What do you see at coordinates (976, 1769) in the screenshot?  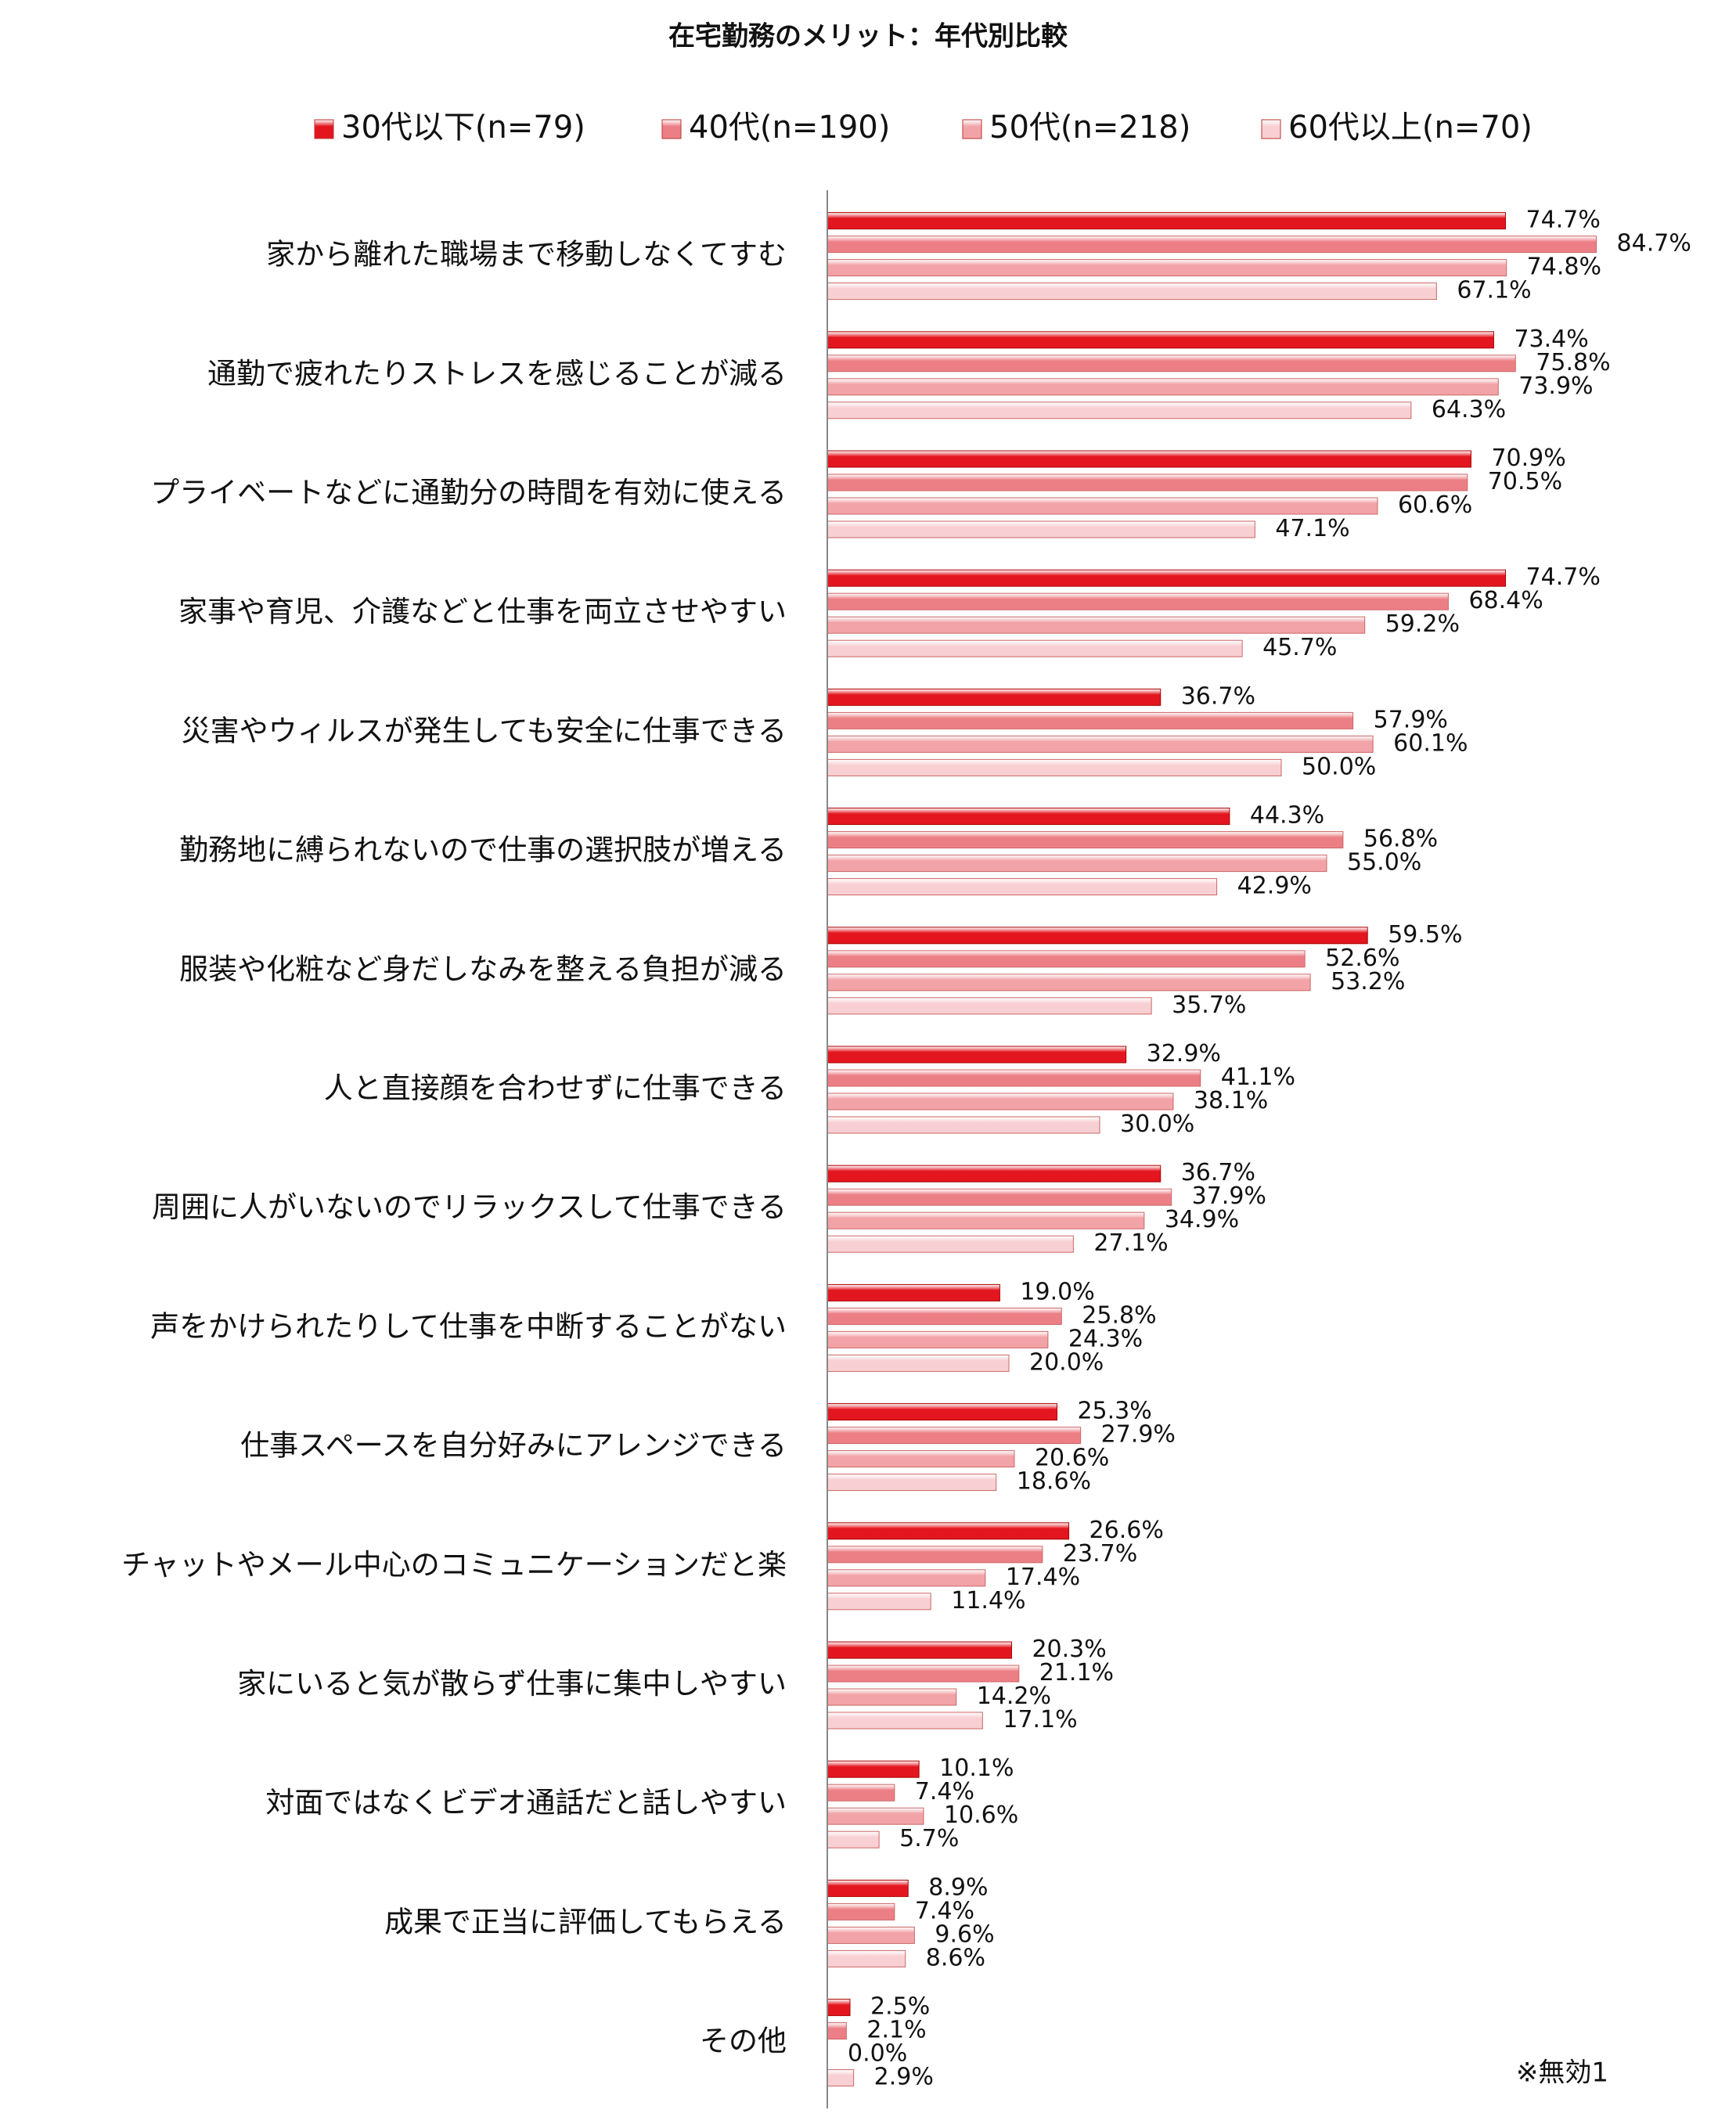 I see `value-label: 10.1%` at bounding box center [976, 1769].